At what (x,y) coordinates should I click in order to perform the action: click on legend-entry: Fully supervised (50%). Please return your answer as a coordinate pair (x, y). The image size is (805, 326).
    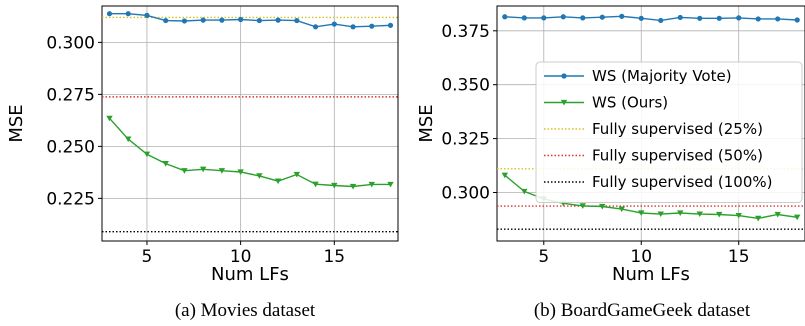
    Looking at the image, I should click on (677, 156).